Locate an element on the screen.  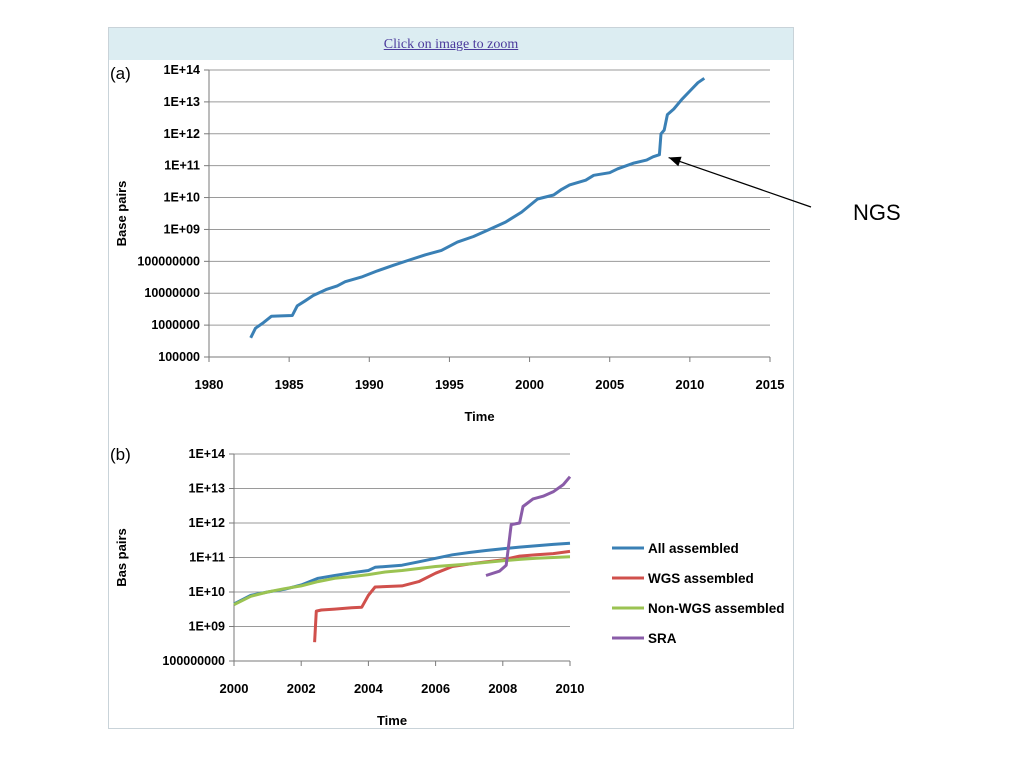
series-line-all-assembled is located at coordinates (402, 573).